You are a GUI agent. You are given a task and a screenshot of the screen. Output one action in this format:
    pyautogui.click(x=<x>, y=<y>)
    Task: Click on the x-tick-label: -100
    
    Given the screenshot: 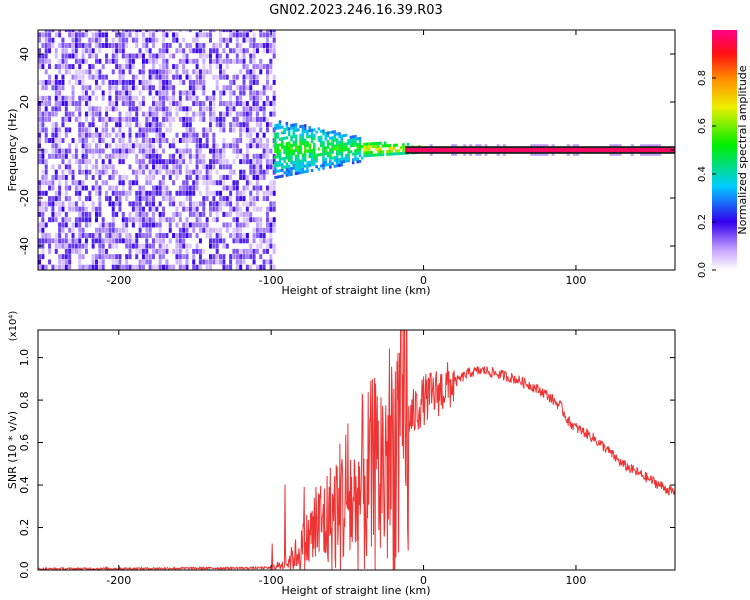 What is the action you would take?
    pyautogui.click(x=271, y=280)
    